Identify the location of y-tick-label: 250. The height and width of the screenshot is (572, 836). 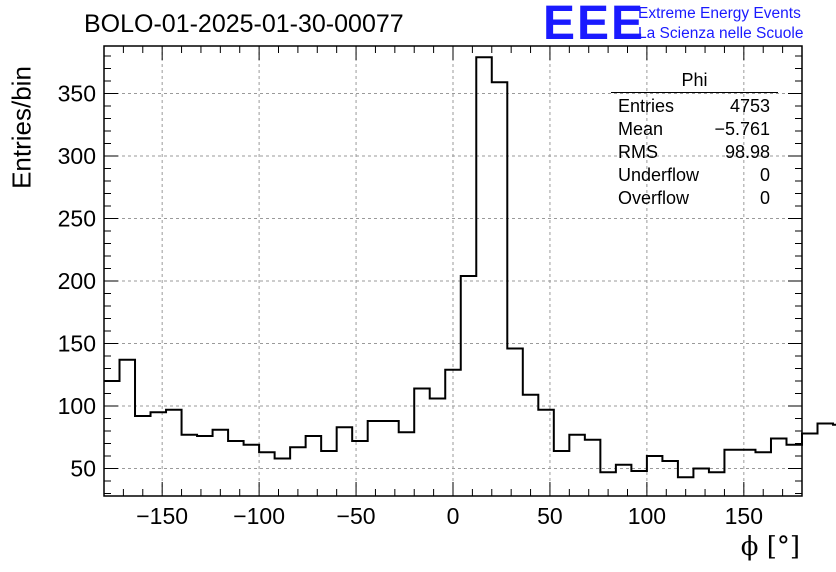
(77, 219).